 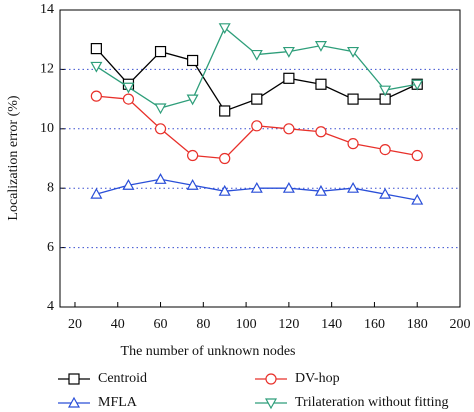 I want to click on x-tick-label: 200, so click(x=460, y=324).